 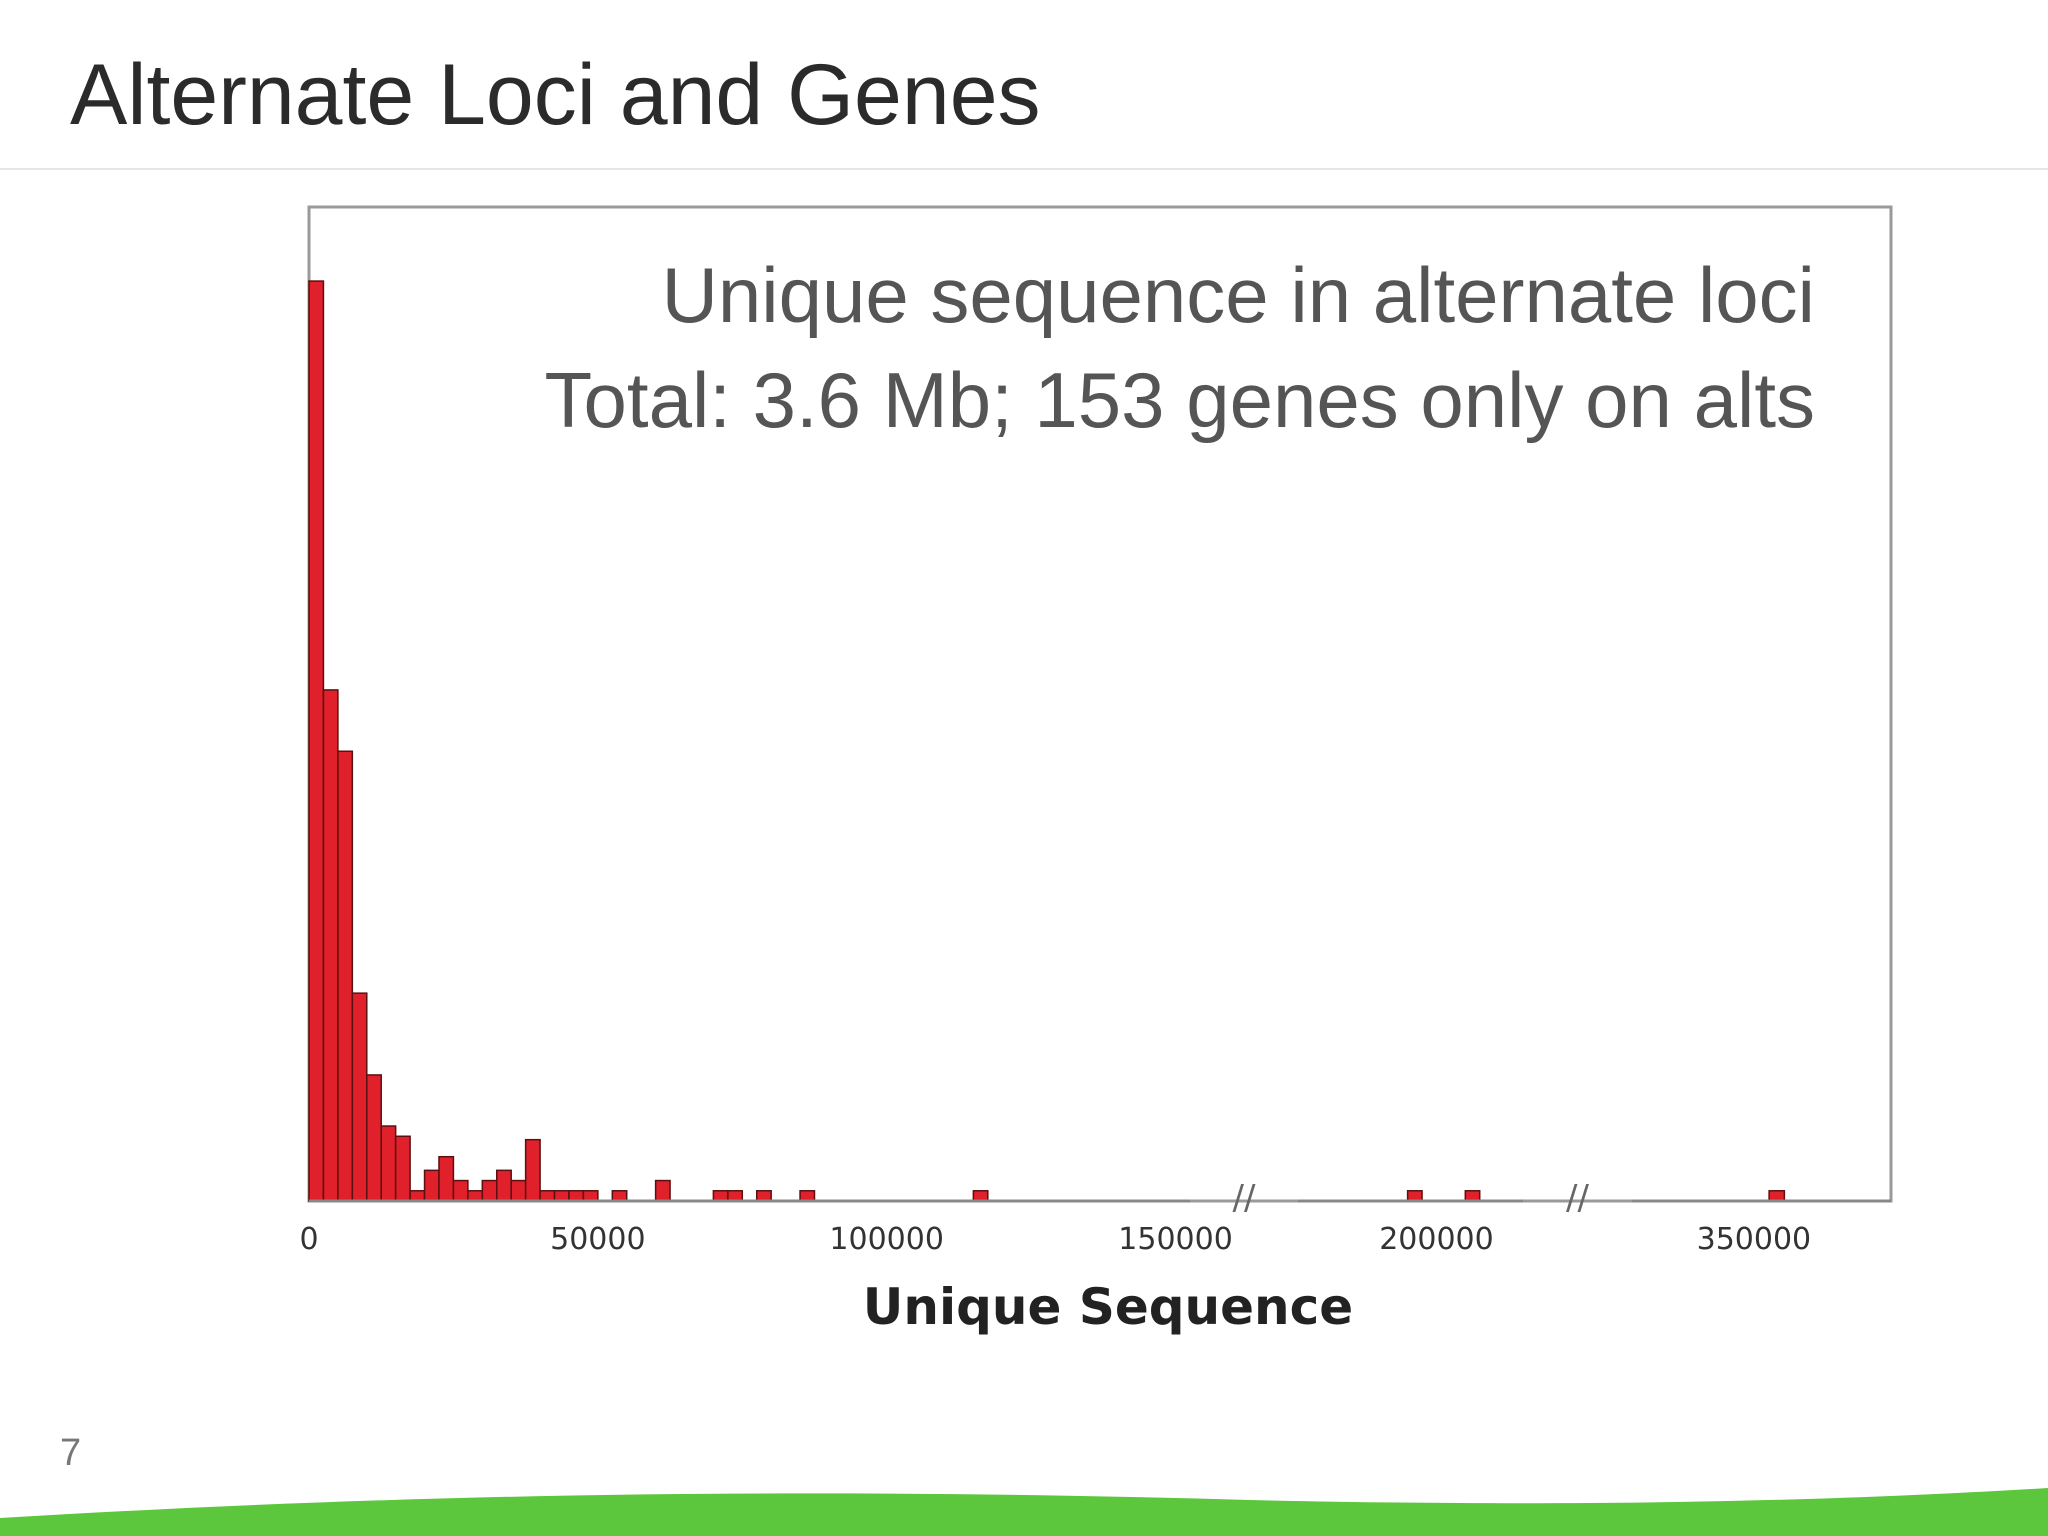 I want to click on page-number: 7, so click(x=71, y=1453).